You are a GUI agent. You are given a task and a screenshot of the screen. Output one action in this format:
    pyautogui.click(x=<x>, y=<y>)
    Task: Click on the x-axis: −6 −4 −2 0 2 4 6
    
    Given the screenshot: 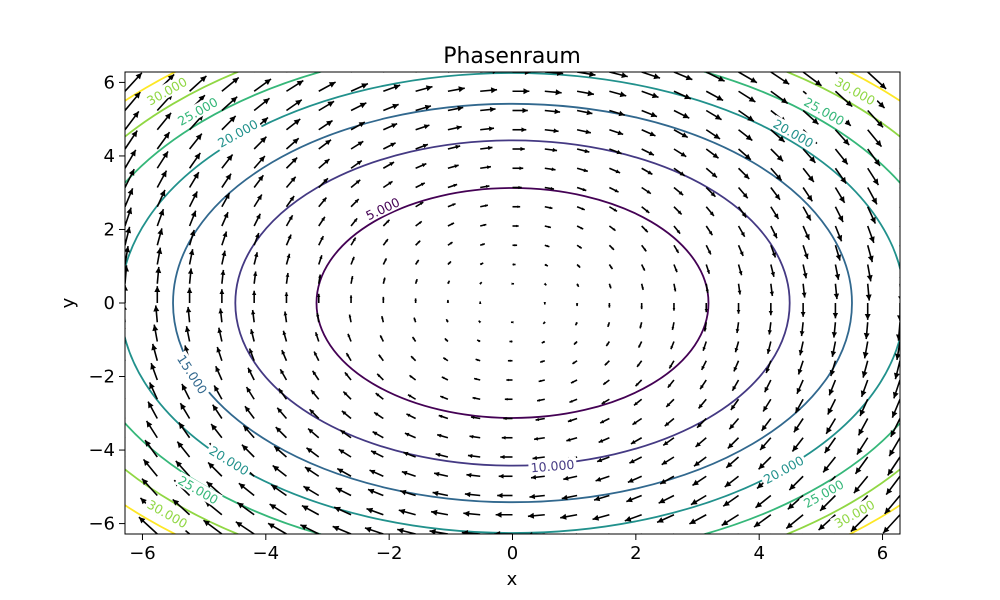 What is the action you would take?
    pyautogui.click(x=508, y=549)
    